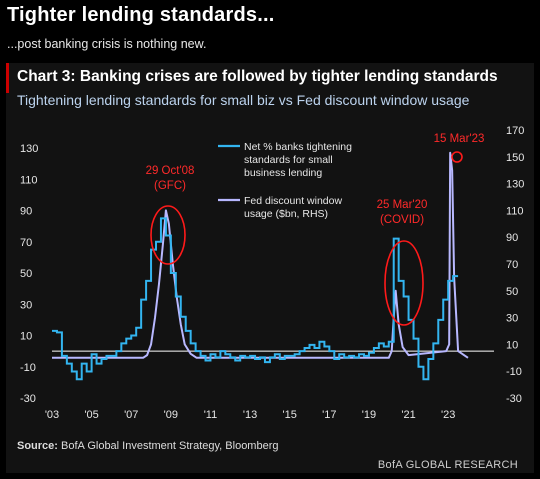 The image size is (540, 479). What do you see at coordinates (29, 149) in the screenshot?
I see `y-left-tick-label: 130` at bounding box center [29, 149].